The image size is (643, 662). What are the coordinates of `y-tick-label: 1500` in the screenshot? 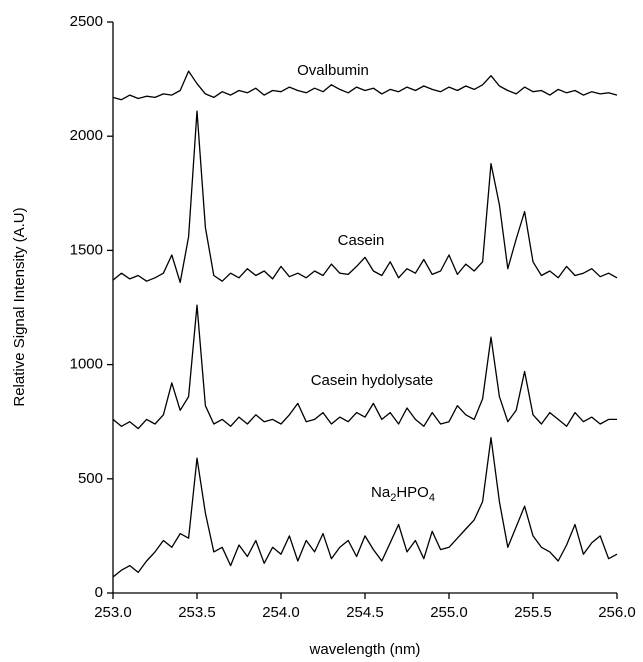 It's located at (86, 249).